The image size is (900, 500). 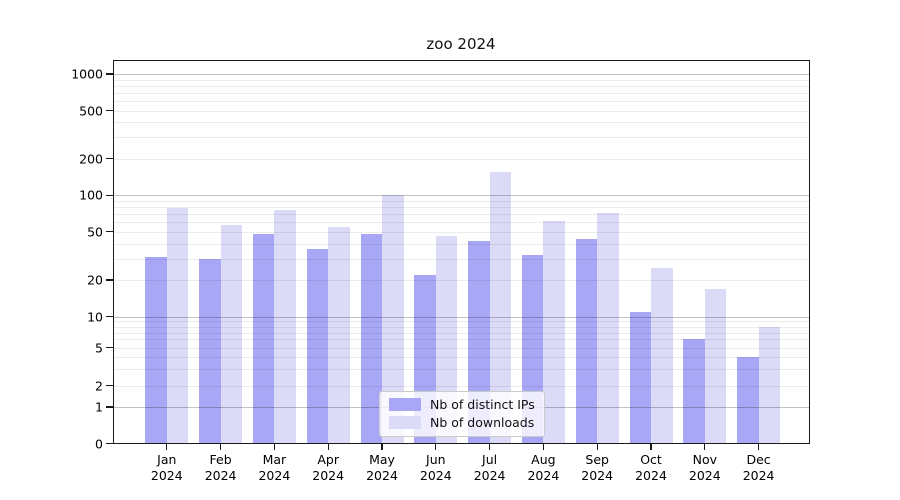 What do you see at coordinates (328, 467) in the screenshot?
I see `x-tick-label-apr: Apr 2024` at bounding box center [328, 467].